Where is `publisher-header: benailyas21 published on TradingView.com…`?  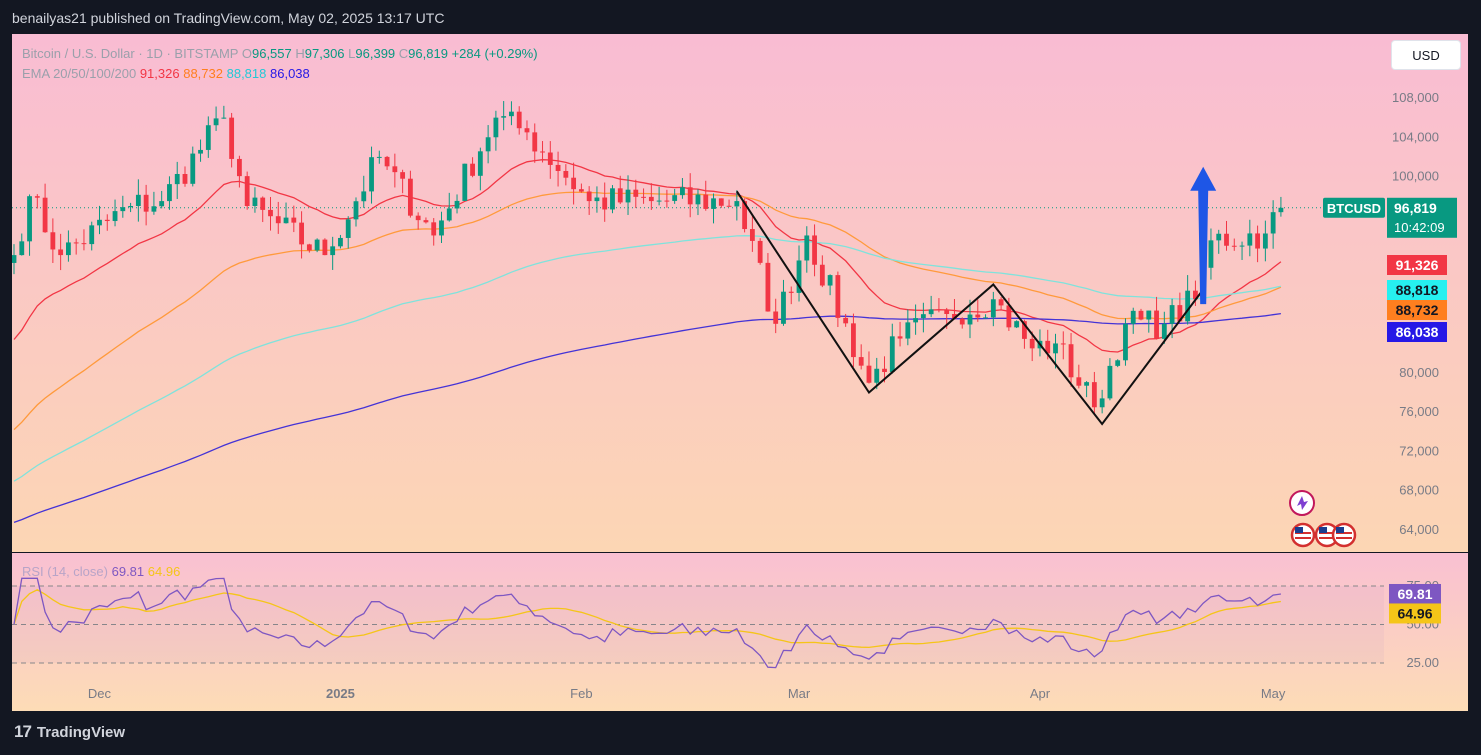 publisher-header: benailyas21 published on TradingView.com… is located at coordinates (228, 18).